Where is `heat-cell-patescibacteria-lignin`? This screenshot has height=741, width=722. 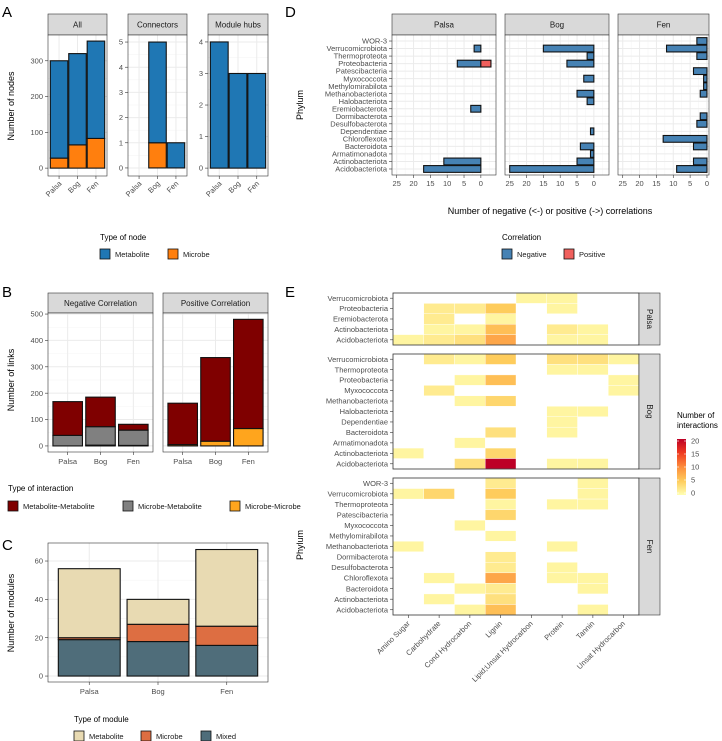 heat-cell-patescibacteria-lignin is located at coordinates (501, 515).